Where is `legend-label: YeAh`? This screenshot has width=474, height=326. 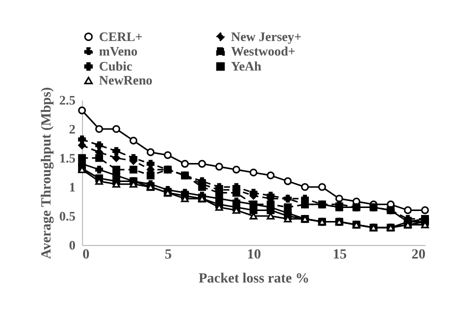
legend-label: YeAh is located at coordinates (246, 66).